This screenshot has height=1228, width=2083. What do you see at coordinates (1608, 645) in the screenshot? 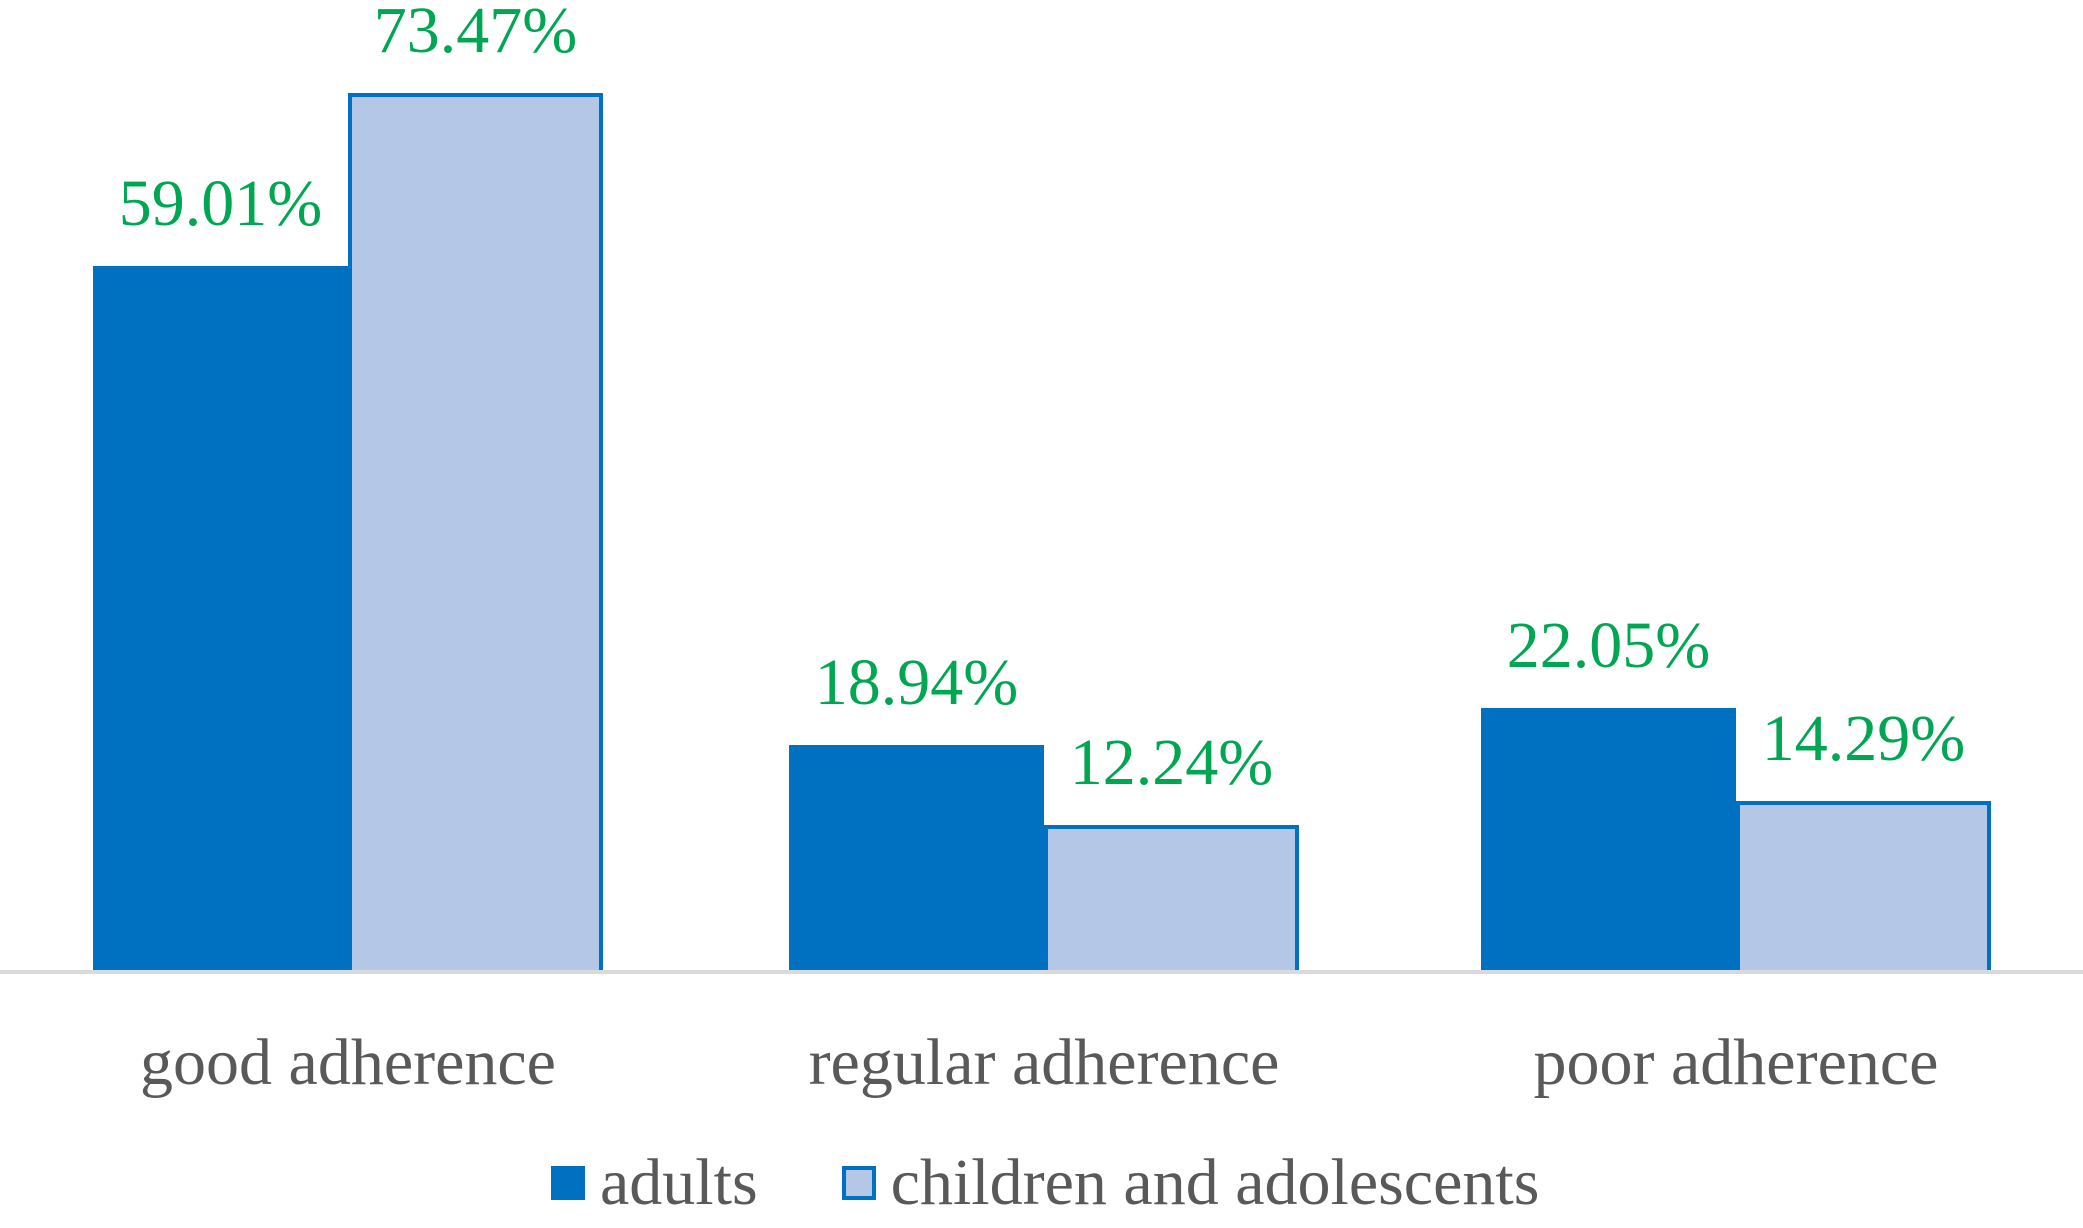
I see `value-label-adults-poor-adherence: 22.05%` at bounding box center [1608, 645].